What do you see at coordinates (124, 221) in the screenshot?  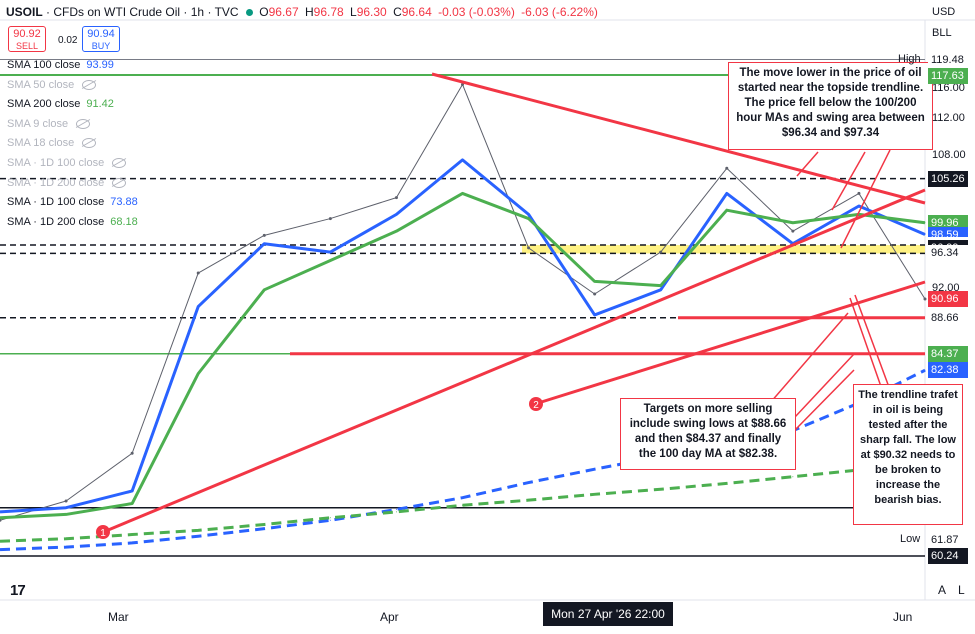 I see `legend-value: 68.18` at bounding box center [124, 221].